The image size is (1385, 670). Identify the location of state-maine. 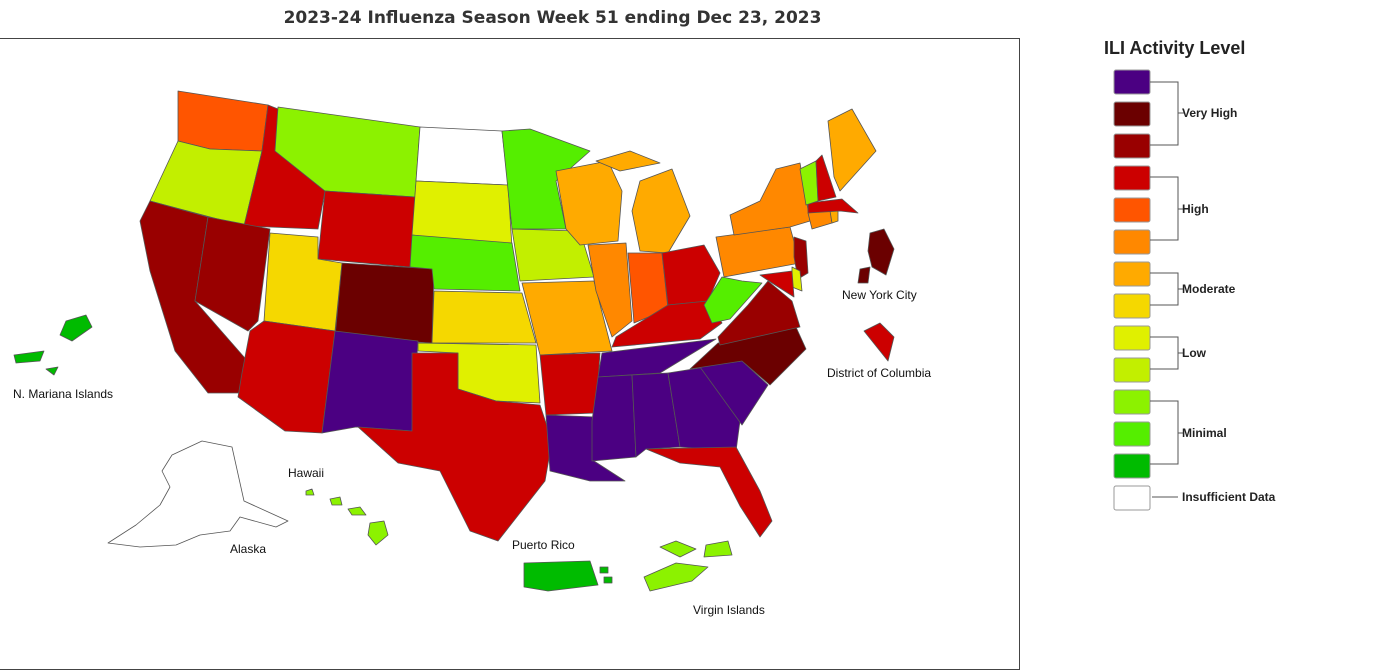
(852, 150).